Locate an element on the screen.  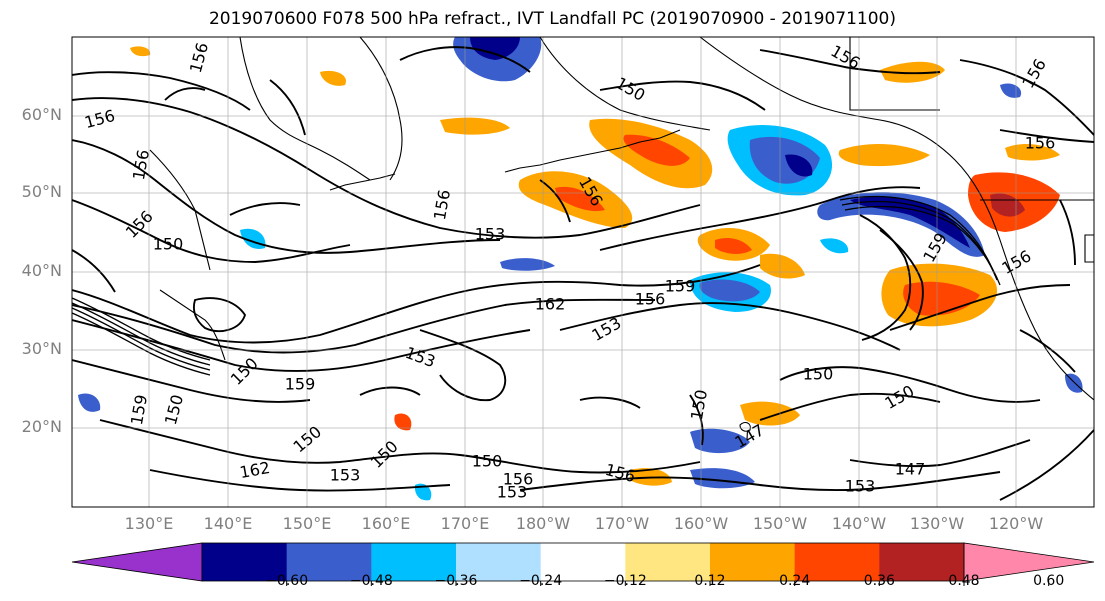
lat-label: 40°N is located at coordinates (41, 270).